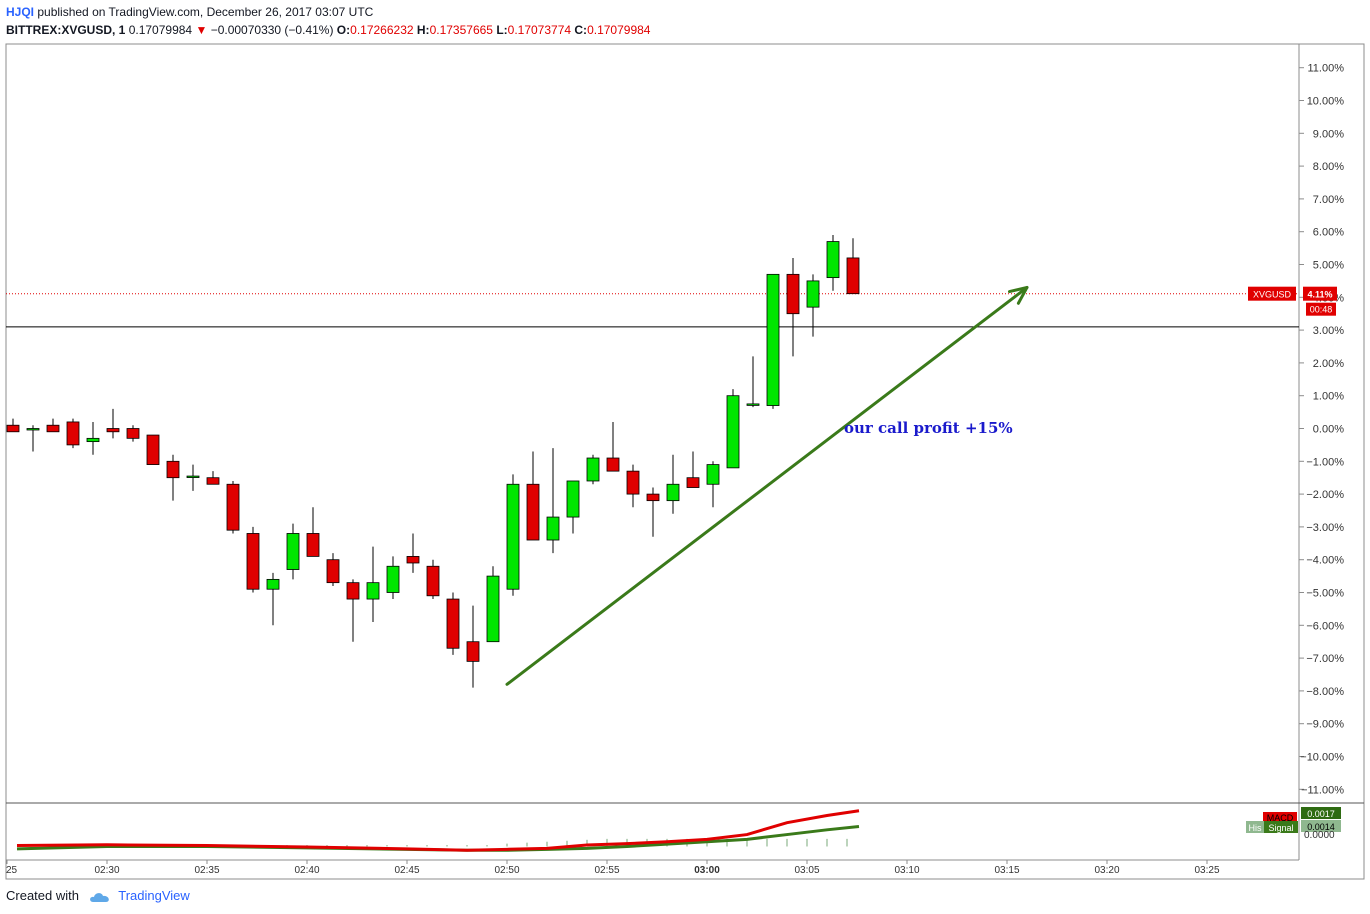 Image resolution: width=1370 pixels, height=914 pixels. Describe the element at coordinates (1325, 561) in the screenshot. I see `y-tick-label: −4.00%` at that location.